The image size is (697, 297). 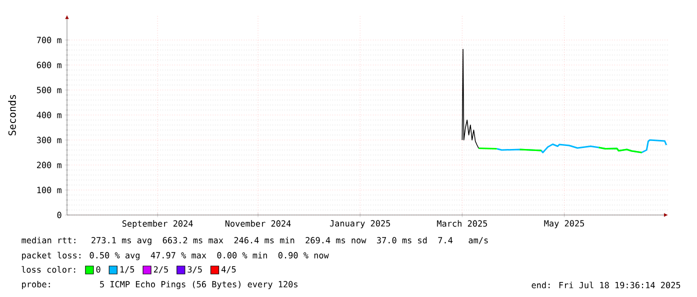 What do you see at coordinates (49, 65) in the screenshot?
I see `y-tick-label: 600 m` at bounding box center [49, 65].